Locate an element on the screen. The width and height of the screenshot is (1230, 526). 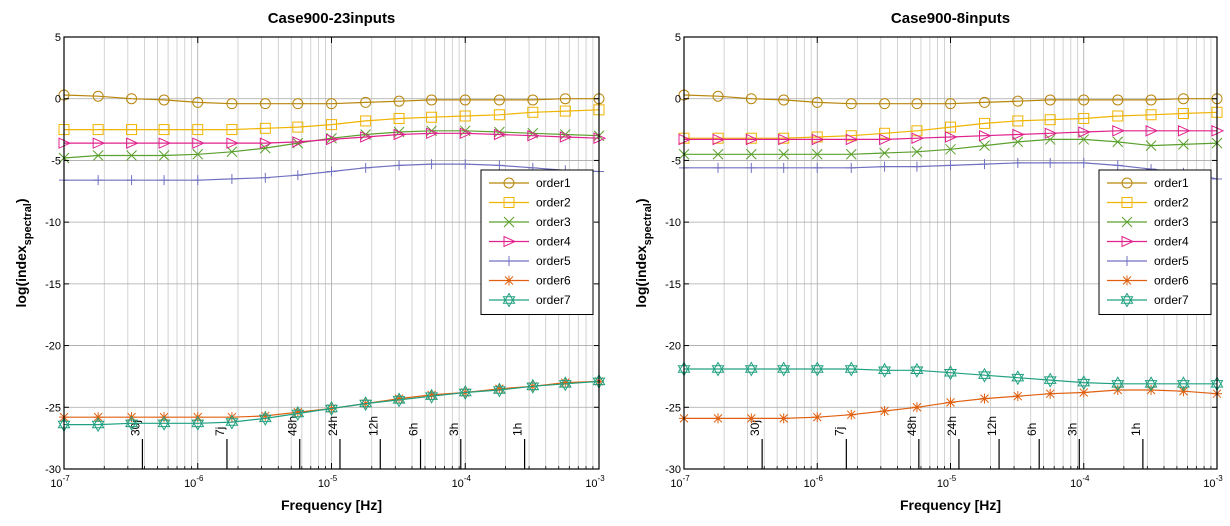
chart0-annotations: 30j 7j 48h 24h 12h 6h 3h 1h is located at coordinates (327, 442).